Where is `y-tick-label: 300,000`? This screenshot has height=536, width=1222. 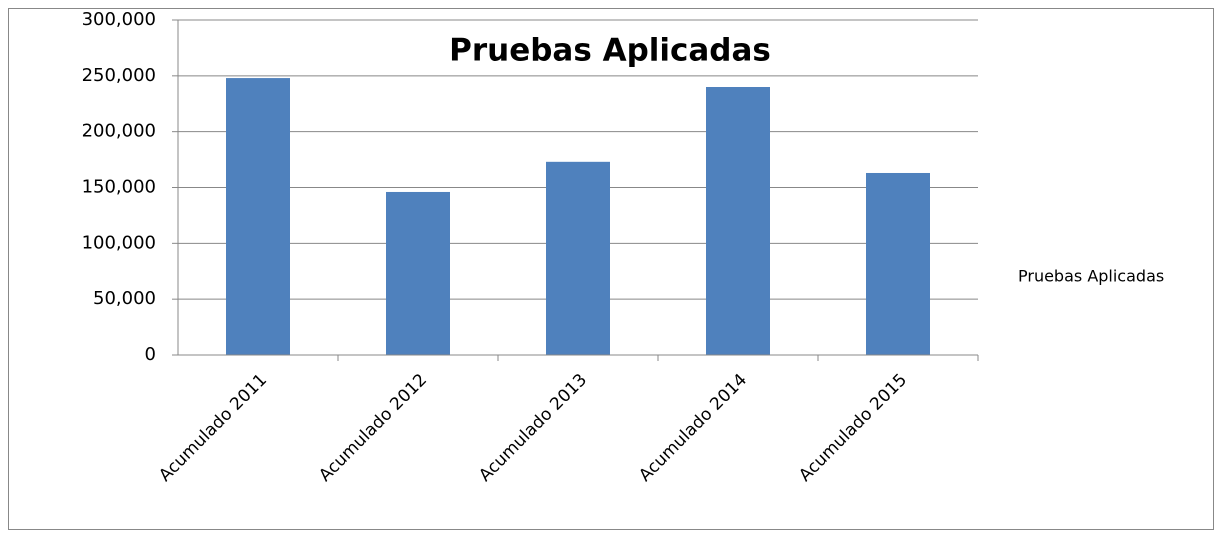 y-tick-label: 300,000 is located at coordinates (119, 19).